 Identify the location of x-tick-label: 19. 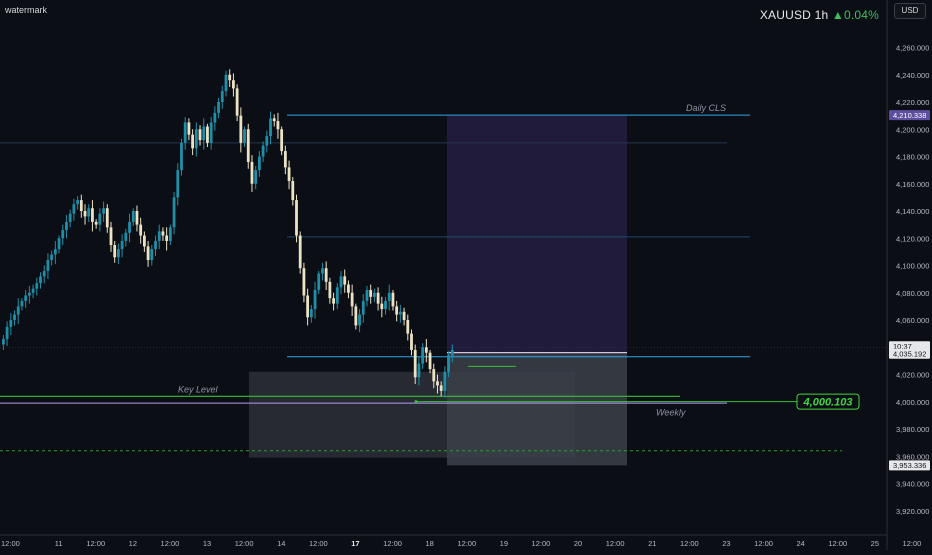
(504, 543).